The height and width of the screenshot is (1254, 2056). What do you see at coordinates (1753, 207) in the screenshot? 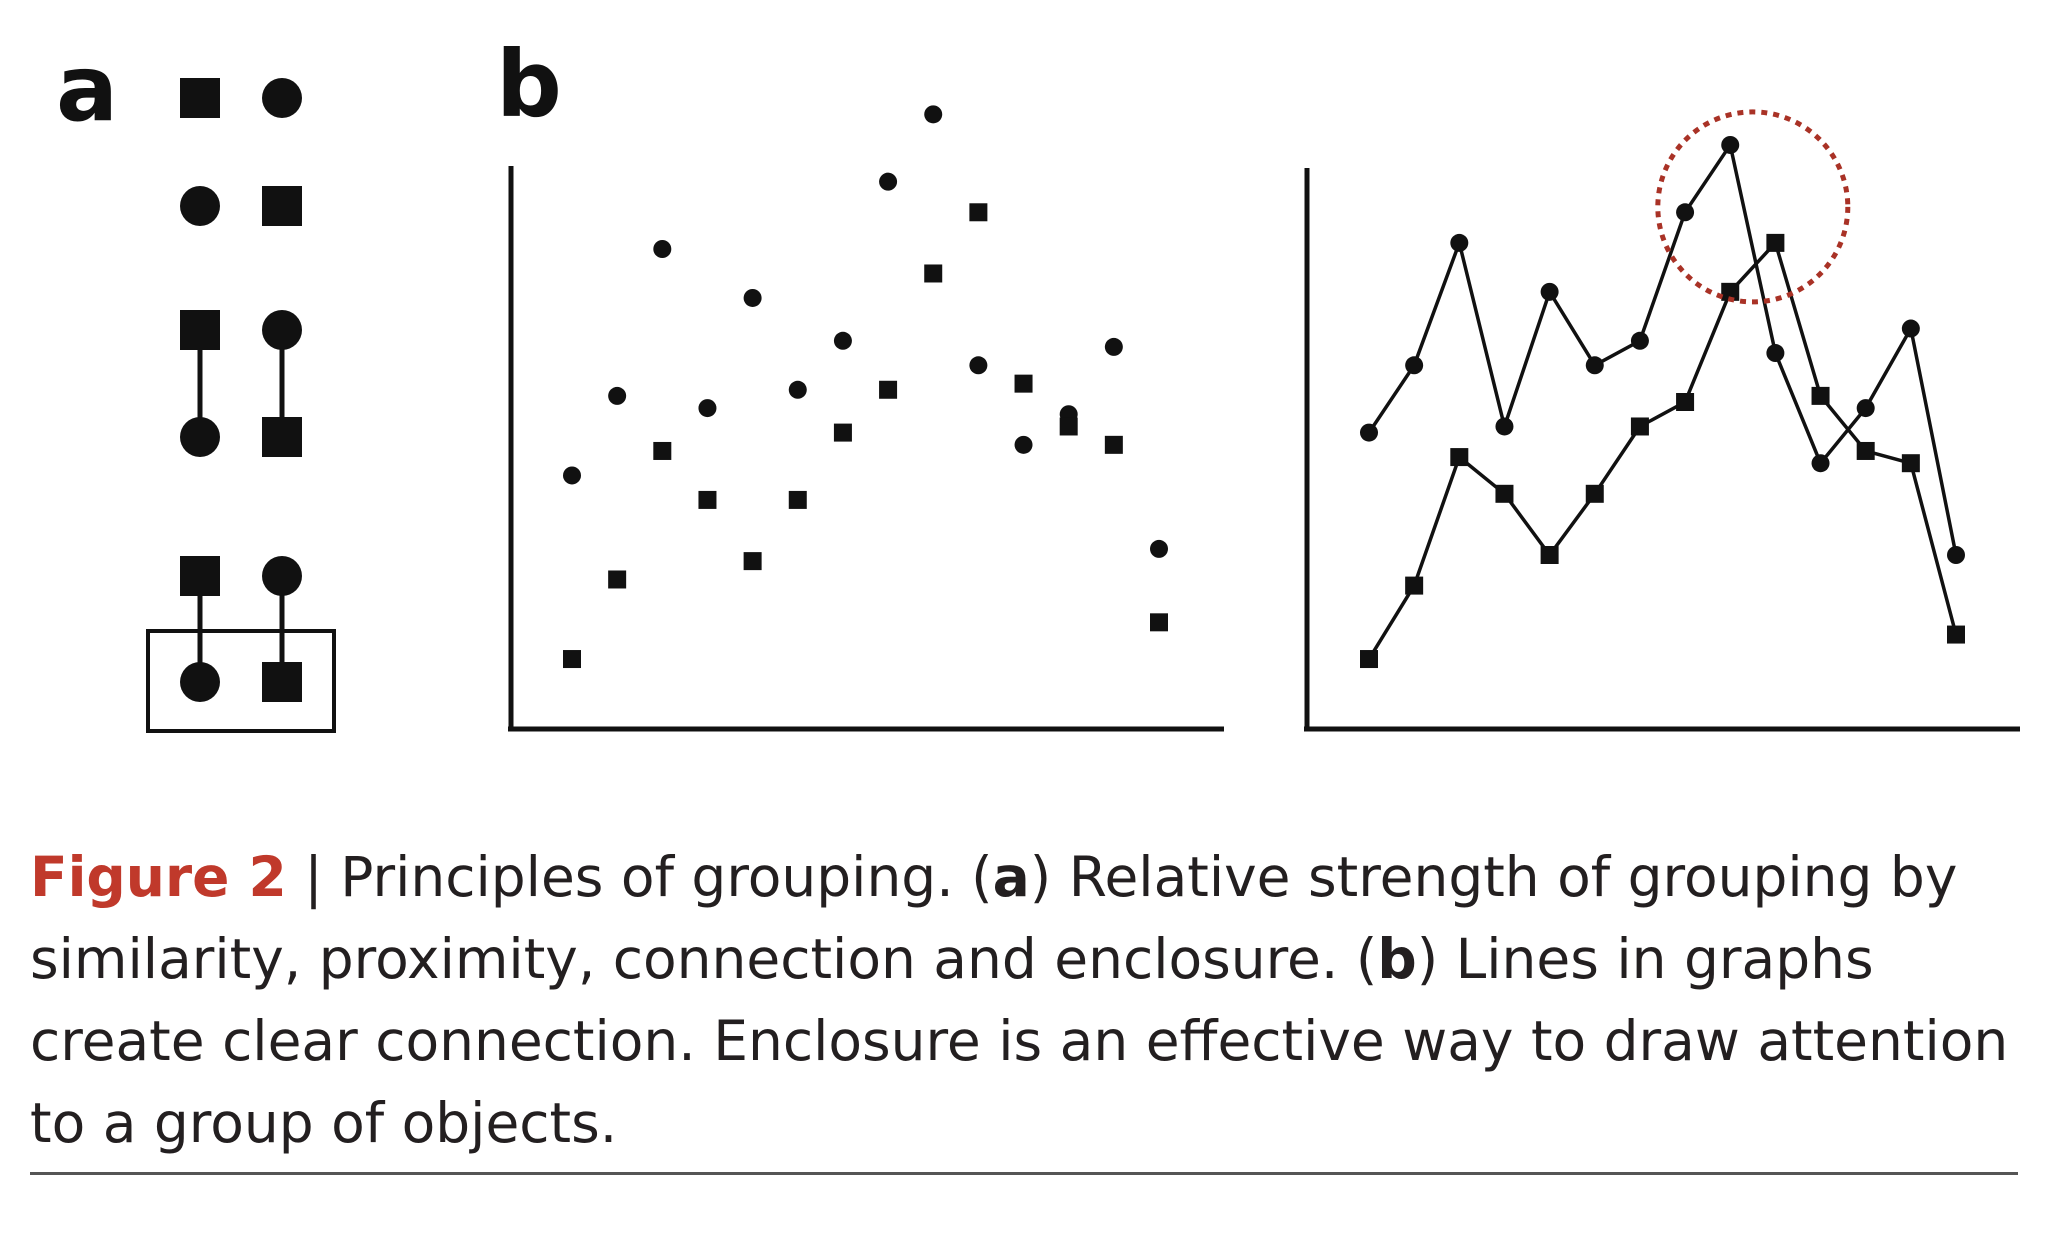
I see `highlight-enclosure-circle` at bounding box center [1753, 207].